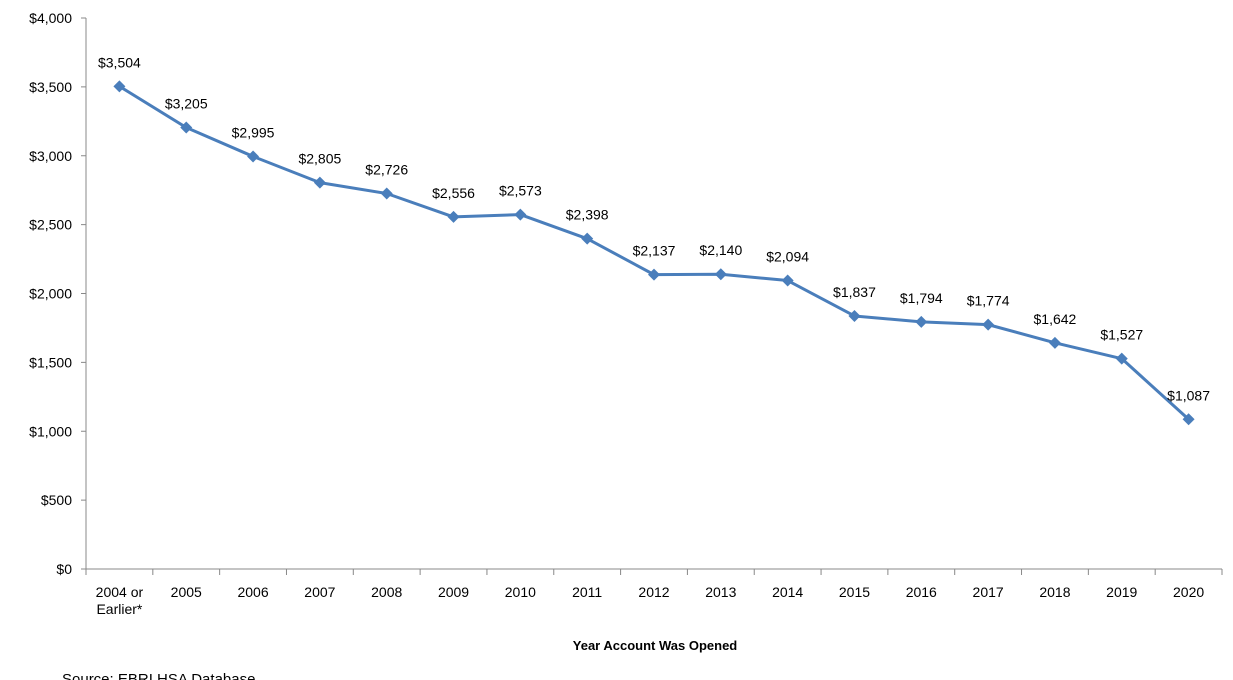  Describe the element at coordinates (654, 251) in the screenshot. I see `data-label: $2,137` at that location.